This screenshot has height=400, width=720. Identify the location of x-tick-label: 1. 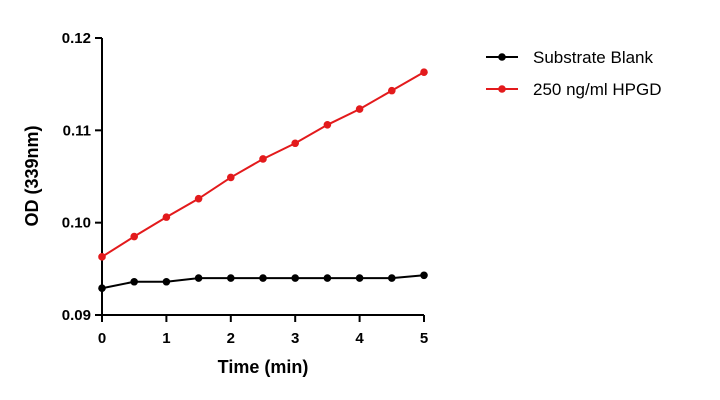
(166, 338).